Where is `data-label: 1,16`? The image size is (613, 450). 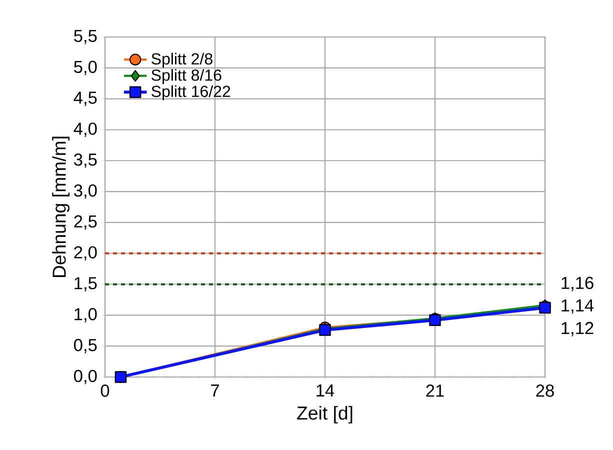 data-label: 1,16 is located at coordinates (578, 284).